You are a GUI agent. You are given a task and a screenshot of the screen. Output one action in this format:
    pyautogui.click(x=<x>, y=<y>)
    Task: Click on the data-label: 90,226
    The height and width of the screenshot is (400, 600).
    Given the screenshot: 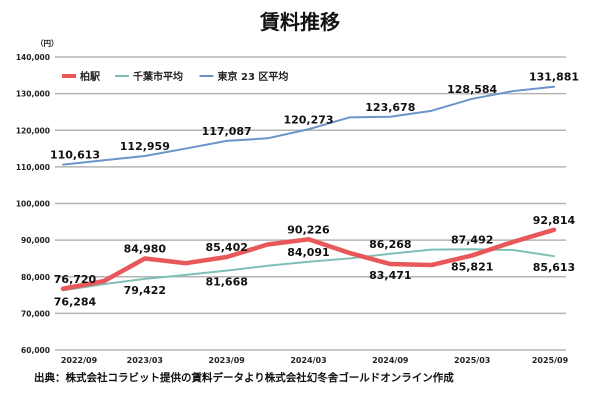 What is the action you would take?
    pyautogui.click(x=308, y=229)
    